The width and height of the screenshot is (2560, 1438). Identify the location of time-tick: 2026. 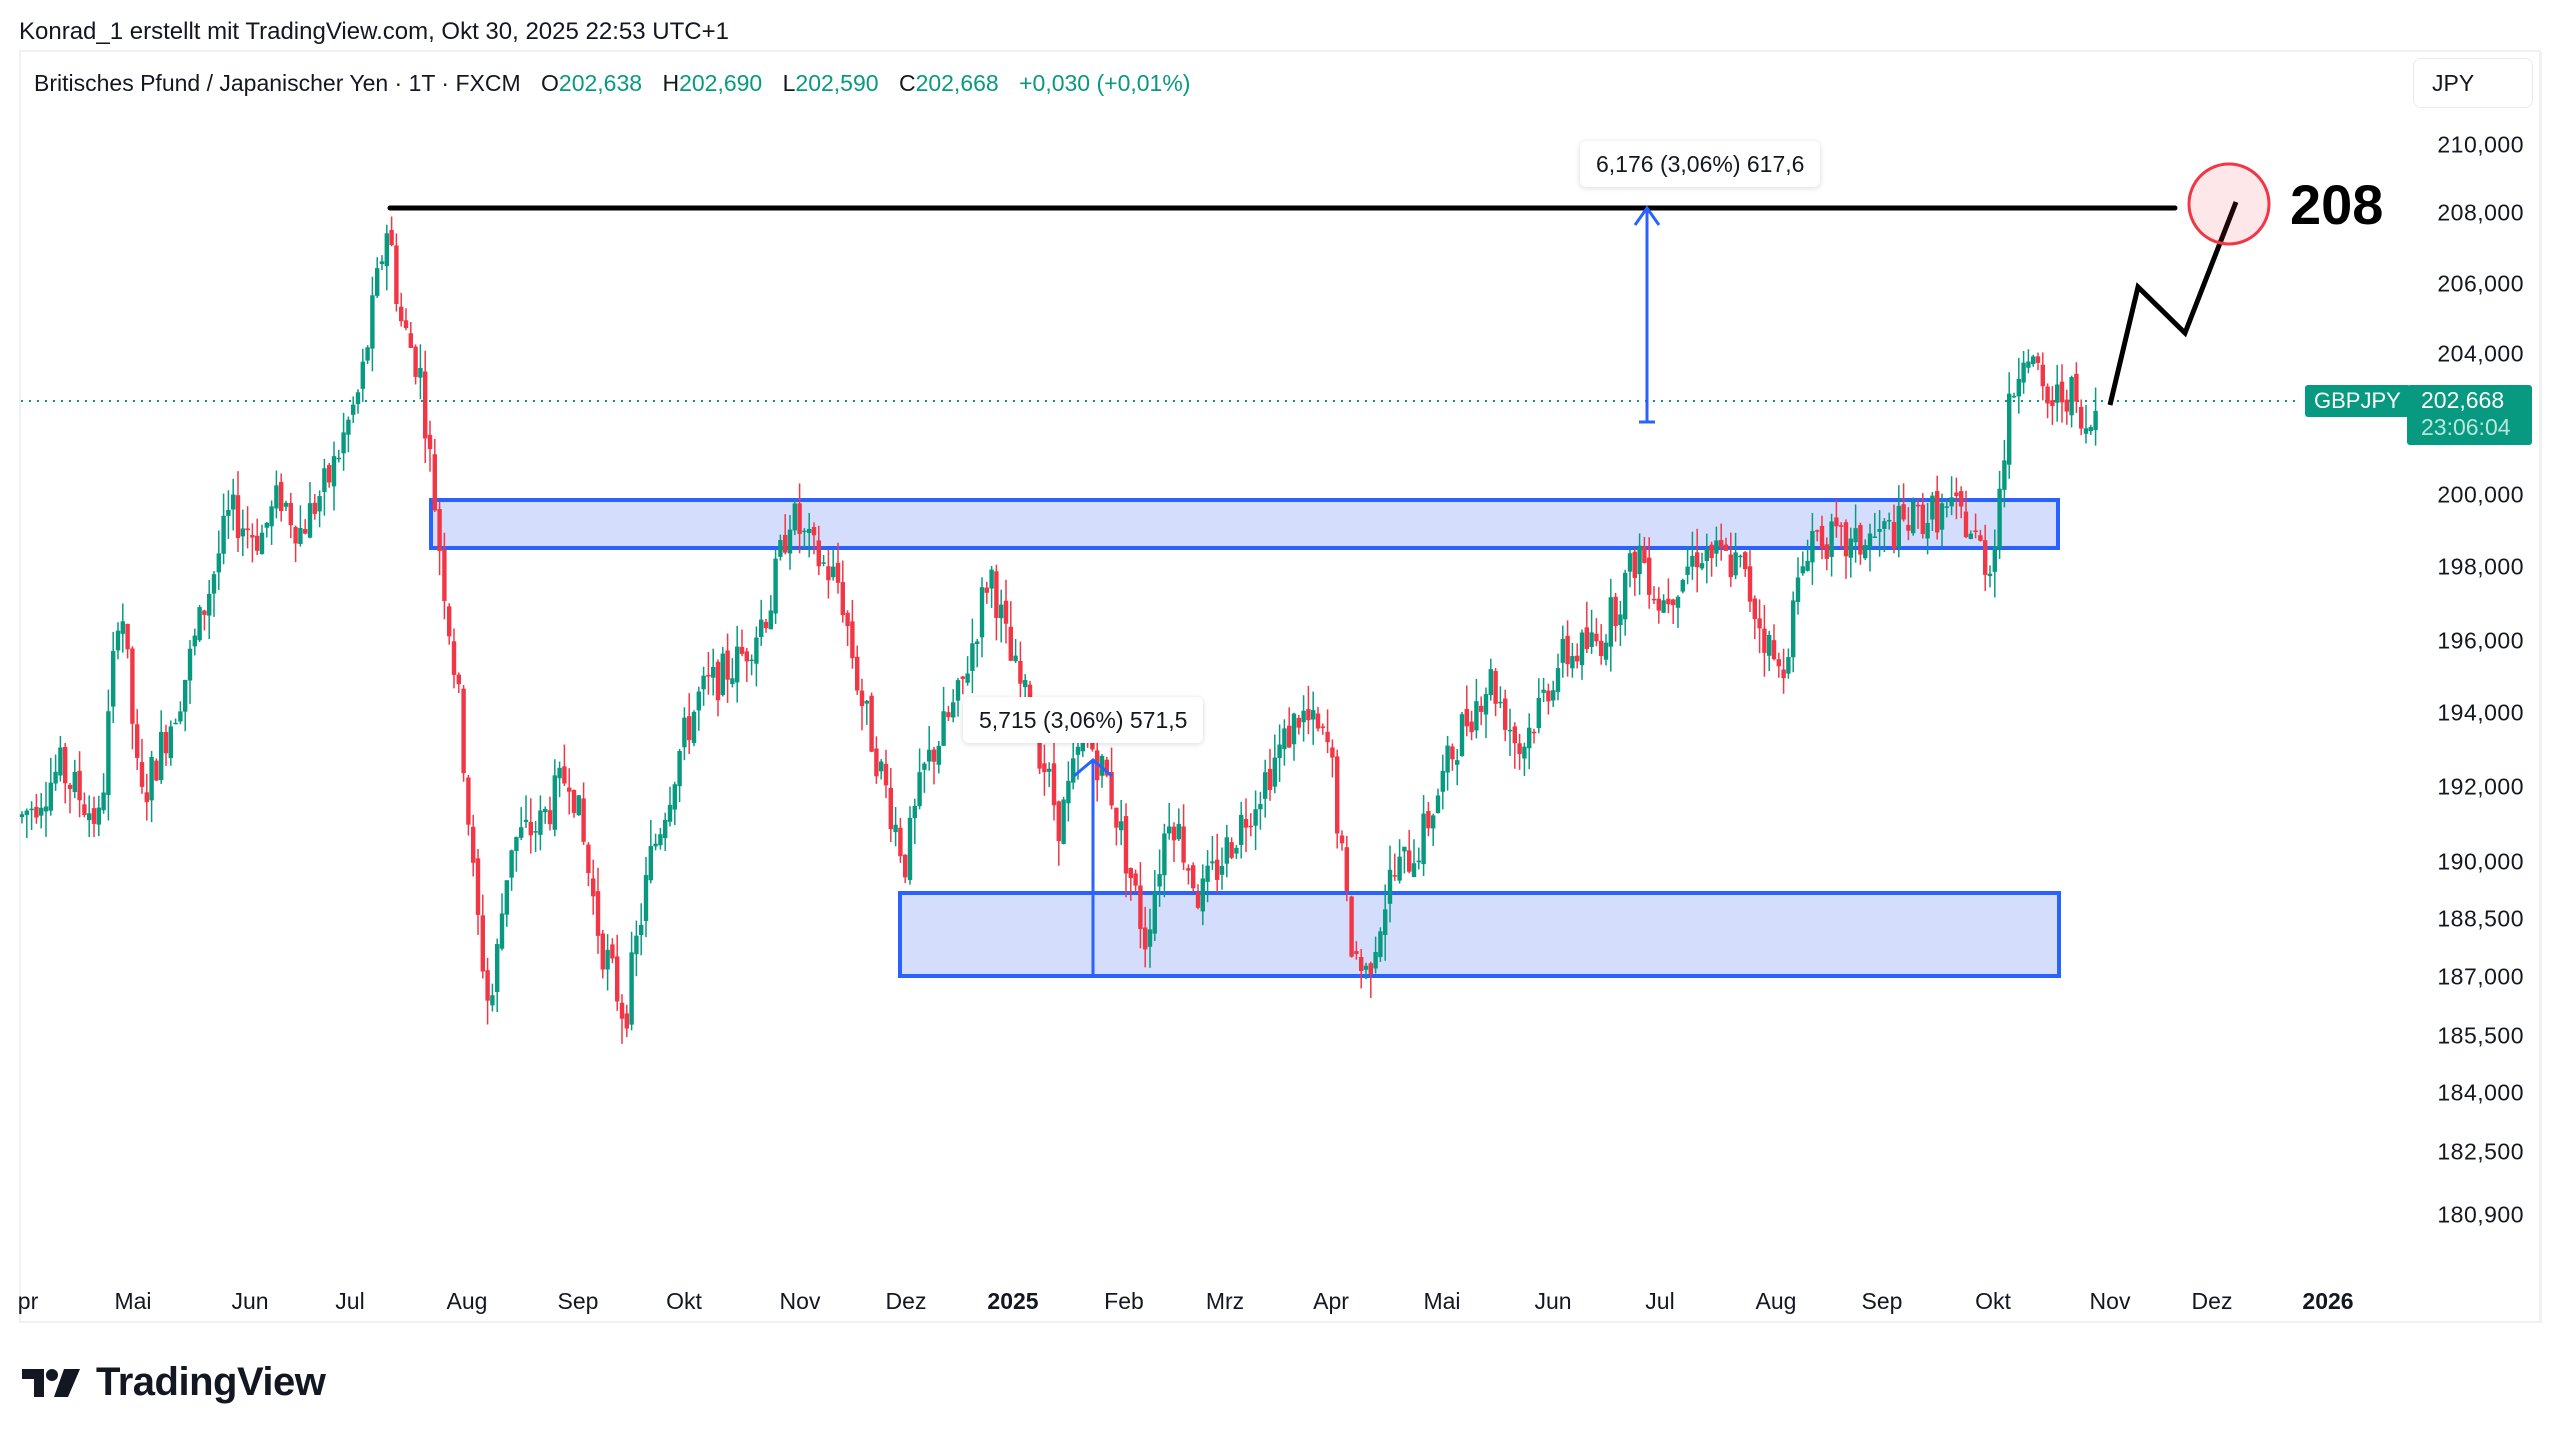
(2328, 1301).